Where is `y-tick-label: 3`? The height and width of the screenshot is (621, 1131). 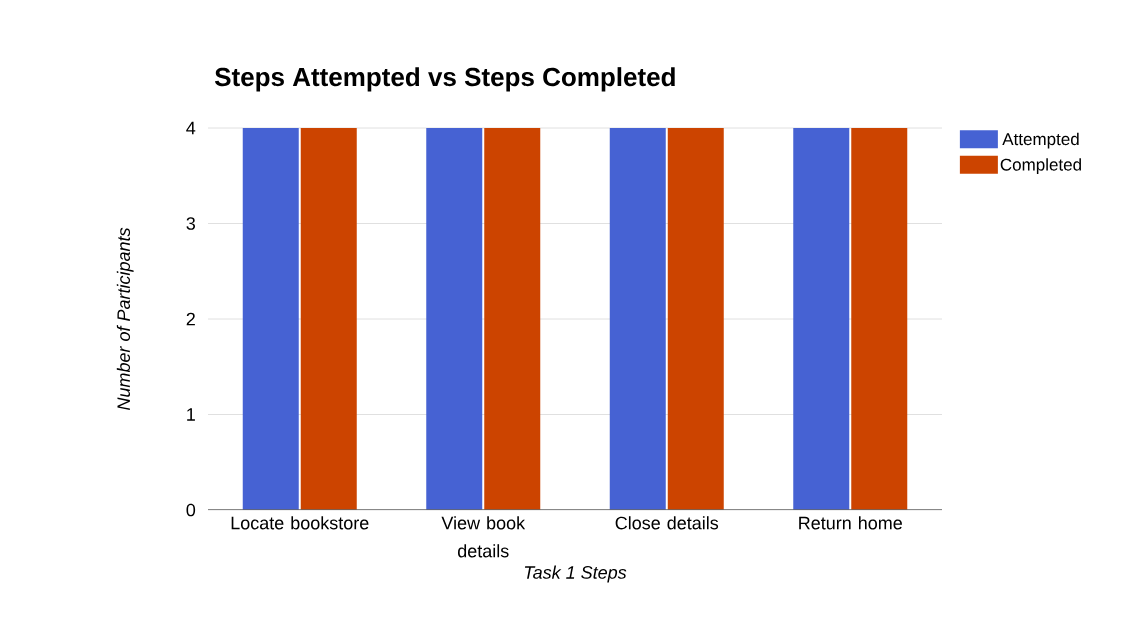 y-tick-label: 3 is located at coordinates (191, 223).